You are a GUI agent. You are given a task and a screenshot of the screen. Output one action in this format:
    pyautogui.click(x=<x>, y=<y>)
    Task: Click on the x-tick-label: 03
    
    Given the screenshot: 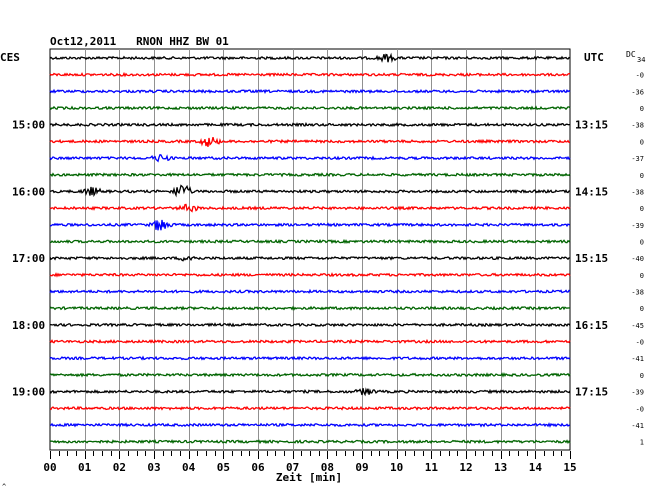 What is the action you would take?
    pyautogui.click(x=153, y=467)
    